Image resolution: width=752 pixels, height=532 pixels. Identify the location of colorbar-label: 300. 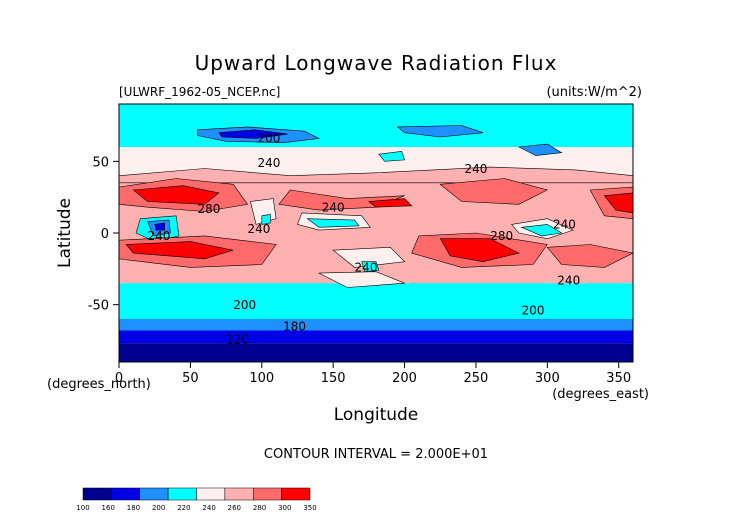
(284, 508).